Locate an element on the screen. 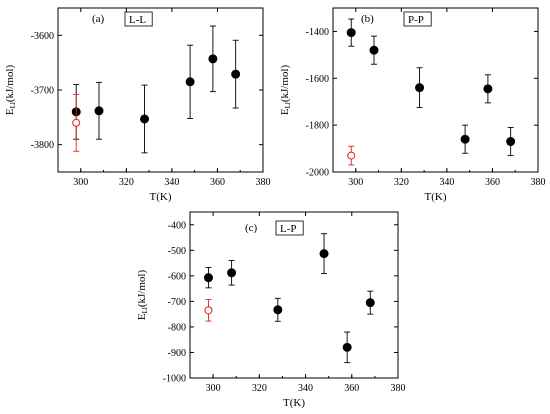  y-tick-label: -400 is located at coordinates (177, 225).